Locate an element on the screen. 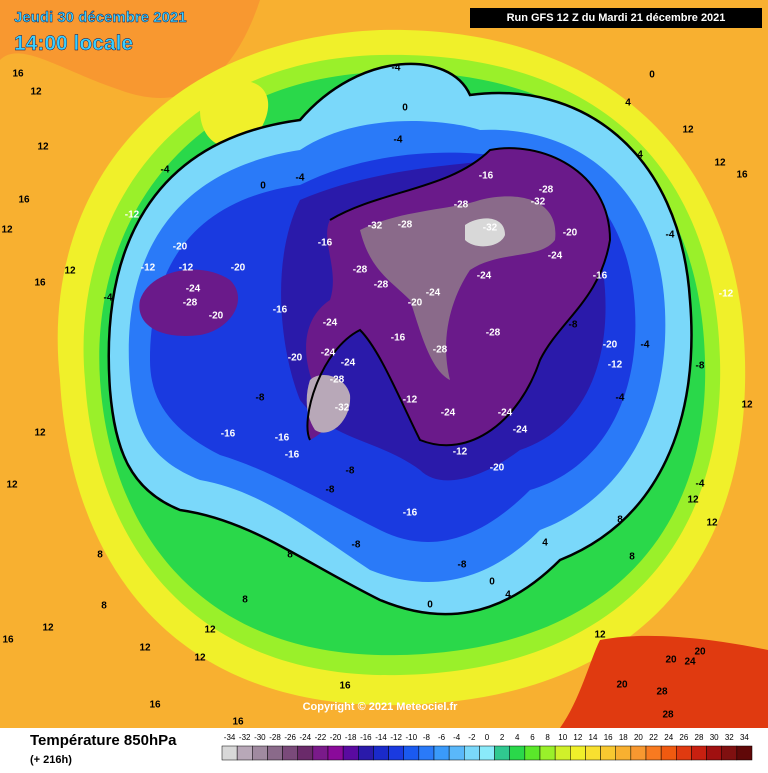 The height and width of the screenshot is (773, 768). scale-label: -10 is located at coordinates (412, 737).